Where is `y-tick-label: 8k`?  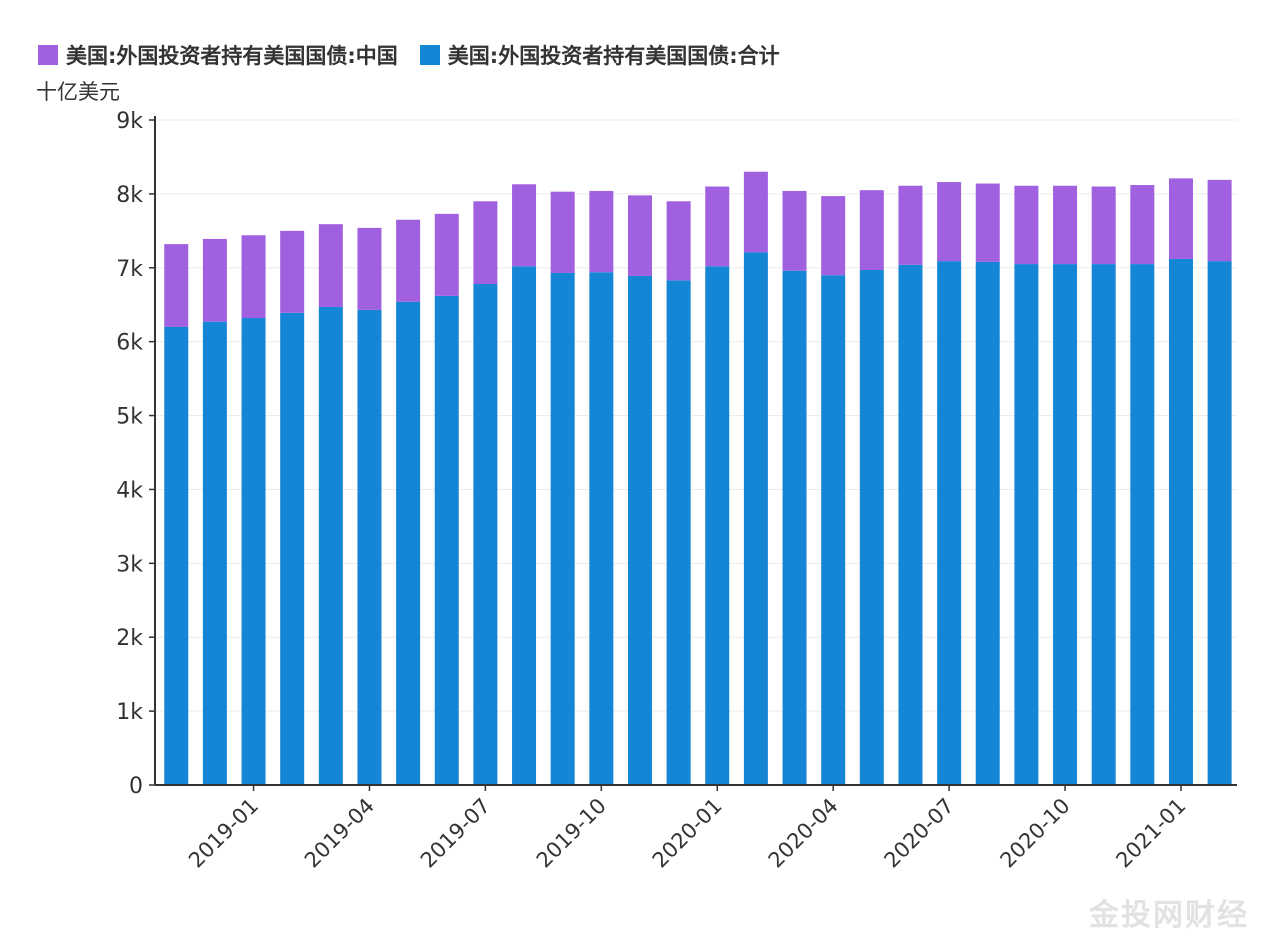 y-tick-label: 8k is located at coordinates (129, 195).